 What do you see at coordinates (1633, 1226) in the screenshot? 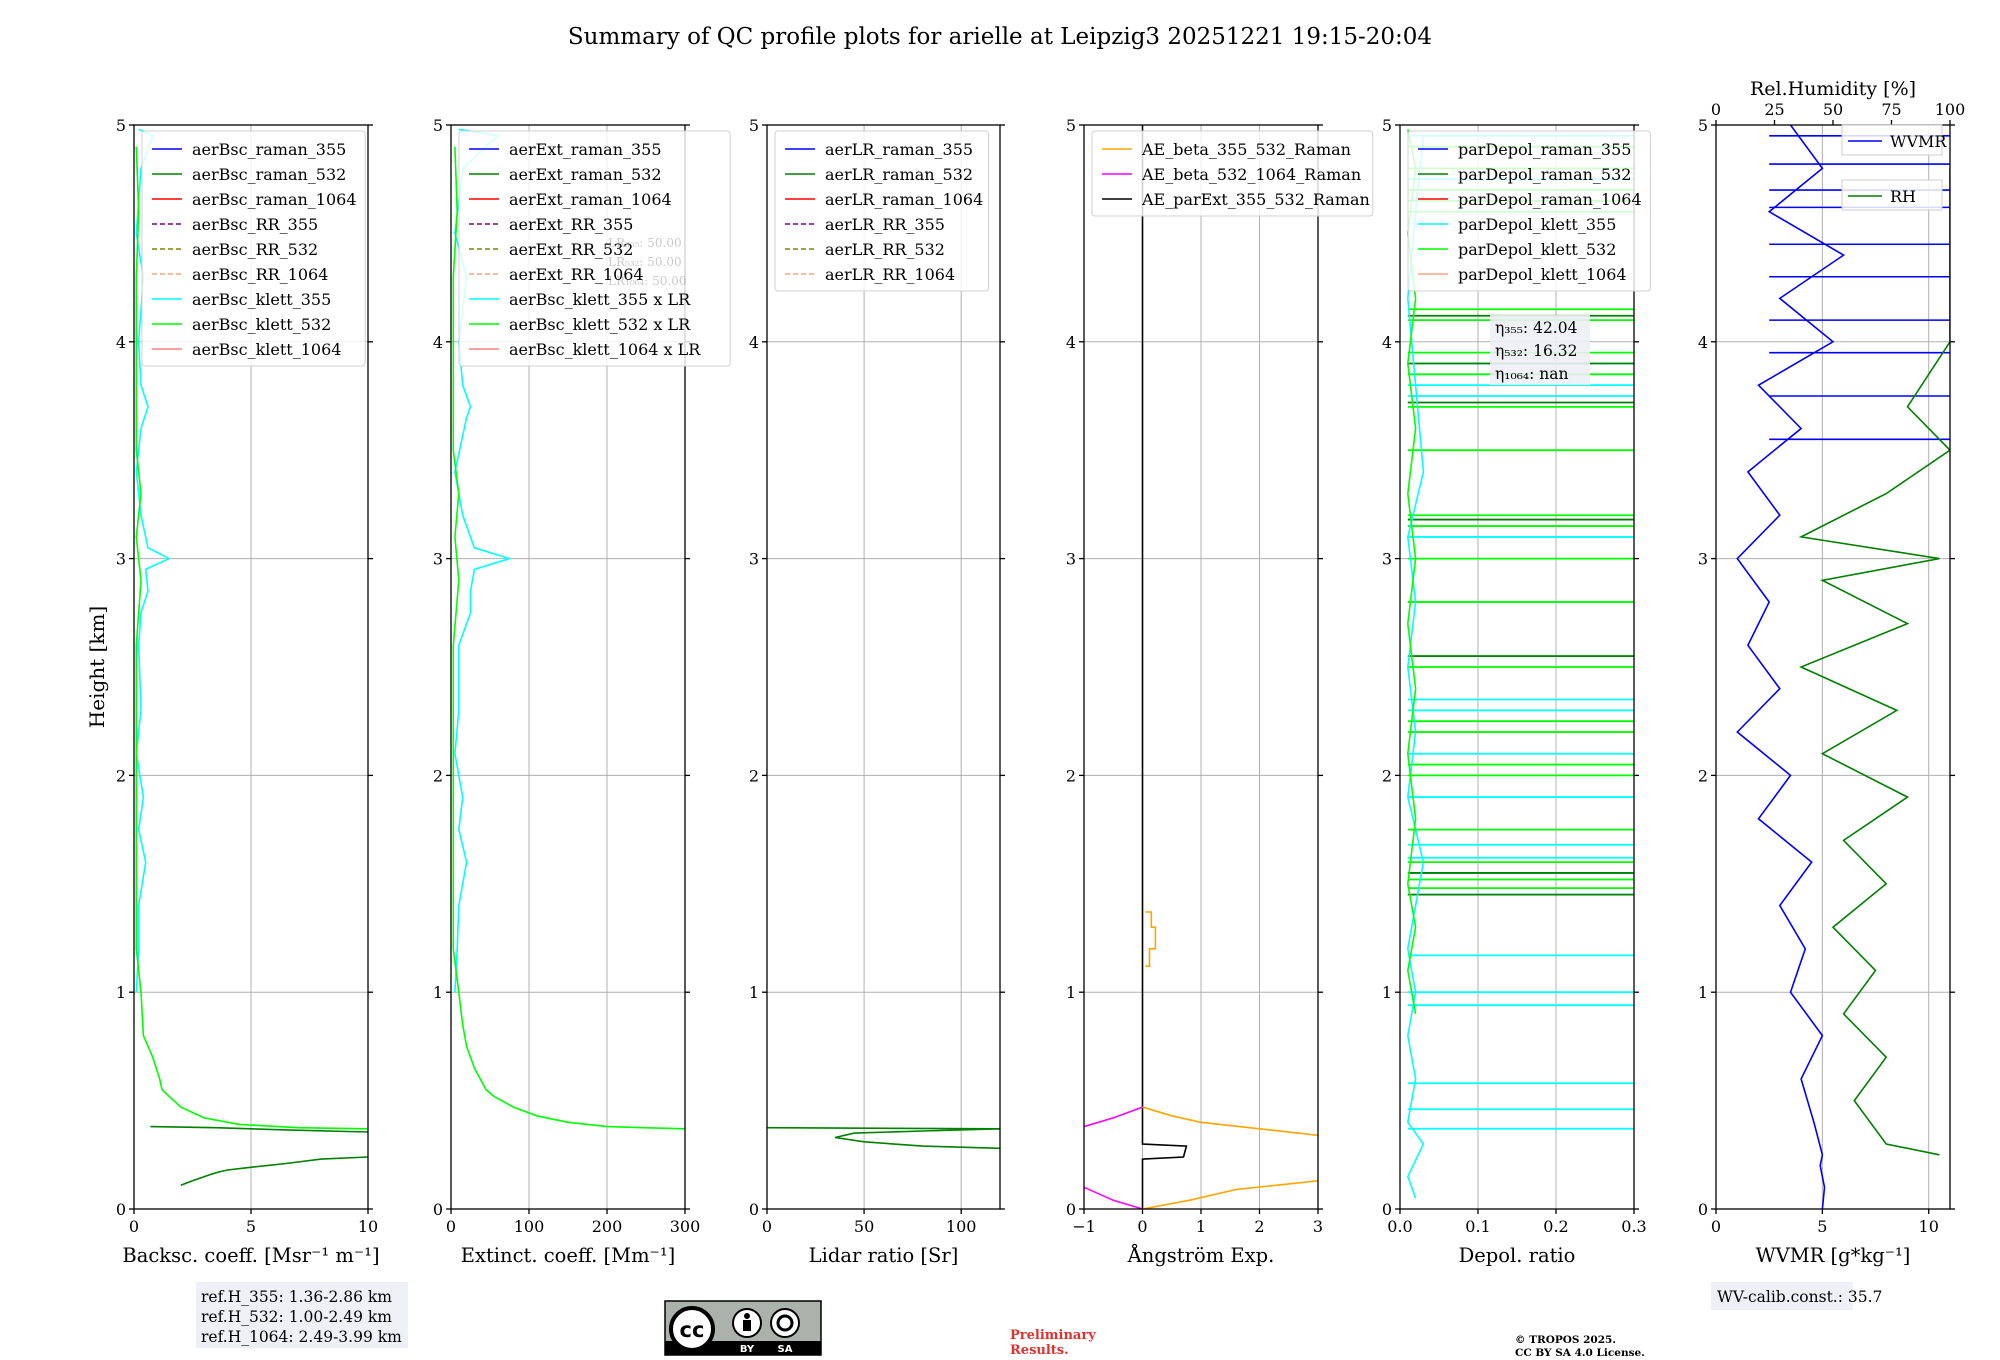
I see `x-tick-label: 0.3` at bounding box center [1633, 1226].